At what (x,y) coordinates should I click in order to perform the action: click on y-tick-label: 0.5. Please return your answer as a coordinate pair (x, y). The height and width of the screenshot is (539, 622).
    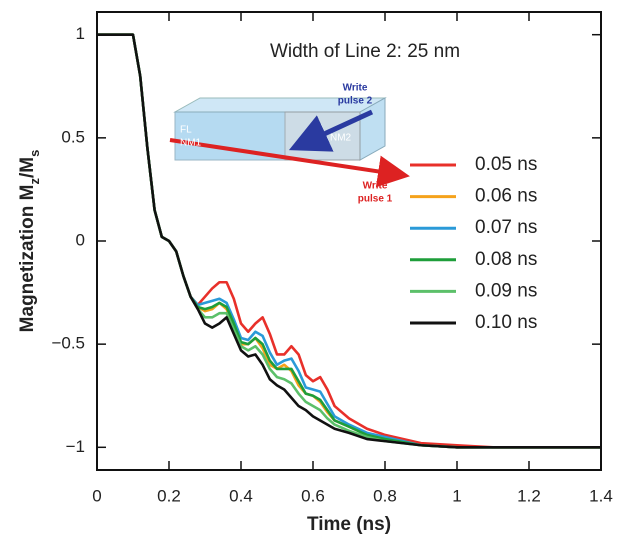
    Looking at the image, I should click on (73, 136).